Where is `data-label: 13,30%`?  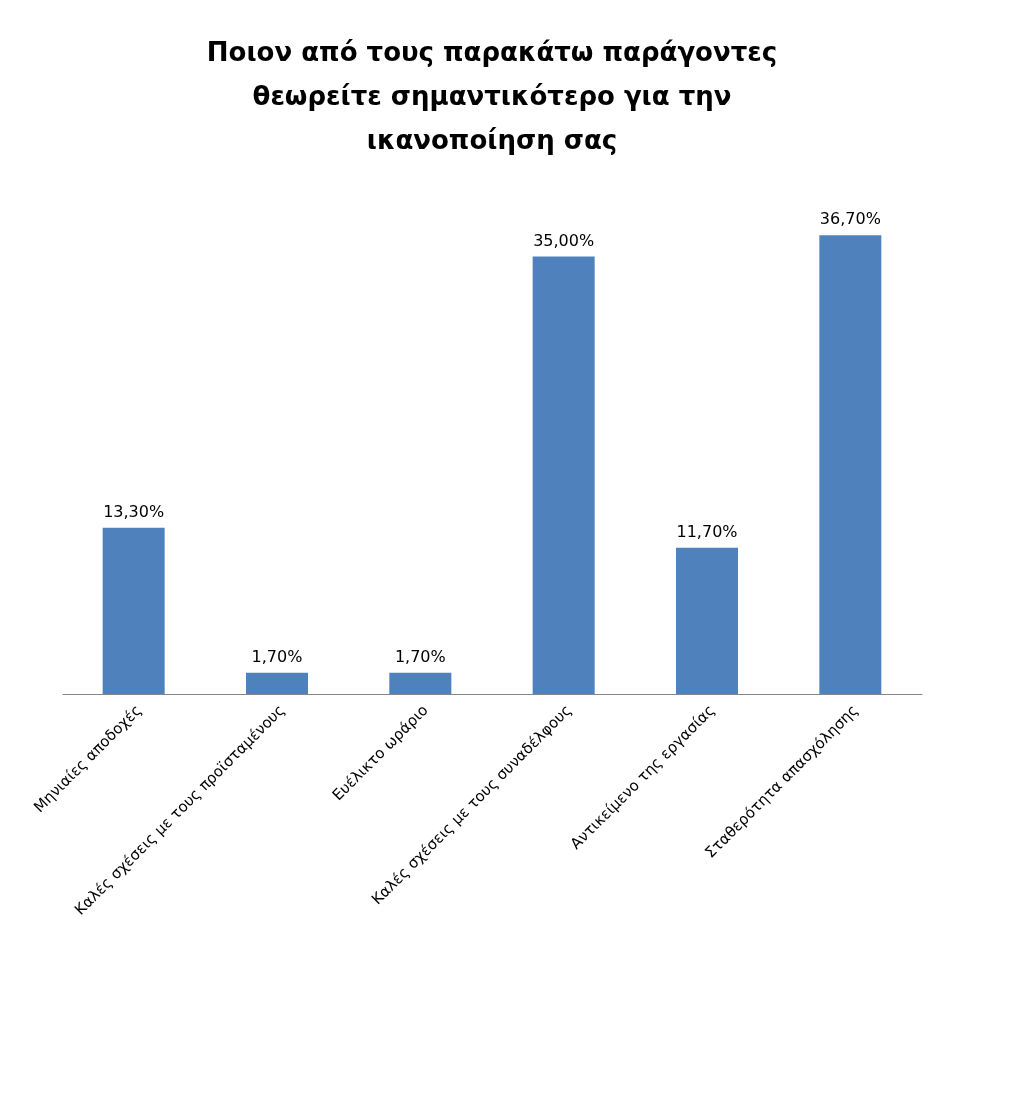
data-label: 13,30% is located at coordinates (134, 511).